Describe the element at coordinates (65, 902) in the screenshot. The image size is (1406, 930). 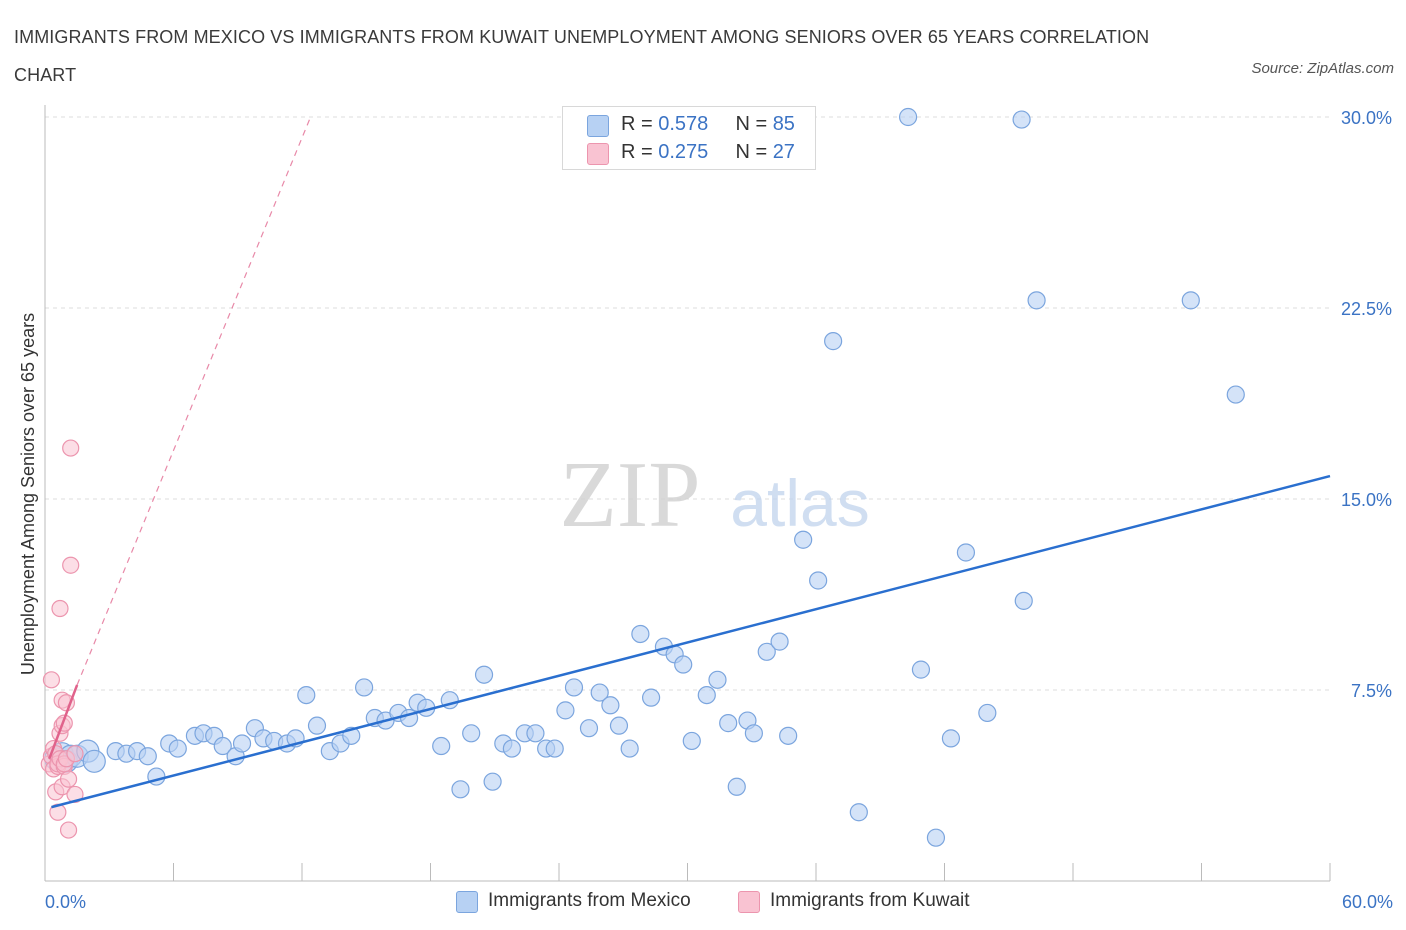
I see `x-tick-label-min: 0.0%` at that location.